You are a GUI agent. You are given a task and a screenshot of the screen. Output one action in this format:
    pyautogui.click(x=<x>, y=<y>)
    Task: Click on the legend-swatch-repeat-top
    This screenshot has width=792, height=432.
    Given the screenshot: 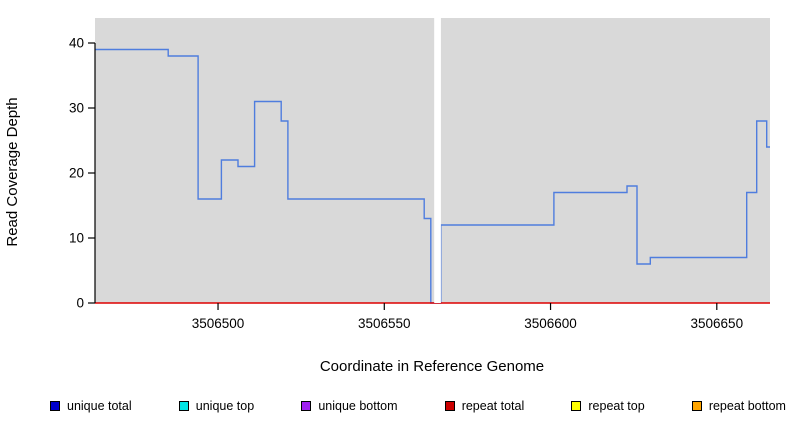 What is the action you would take?
    pyautogui.click(x=576, y=406)
    